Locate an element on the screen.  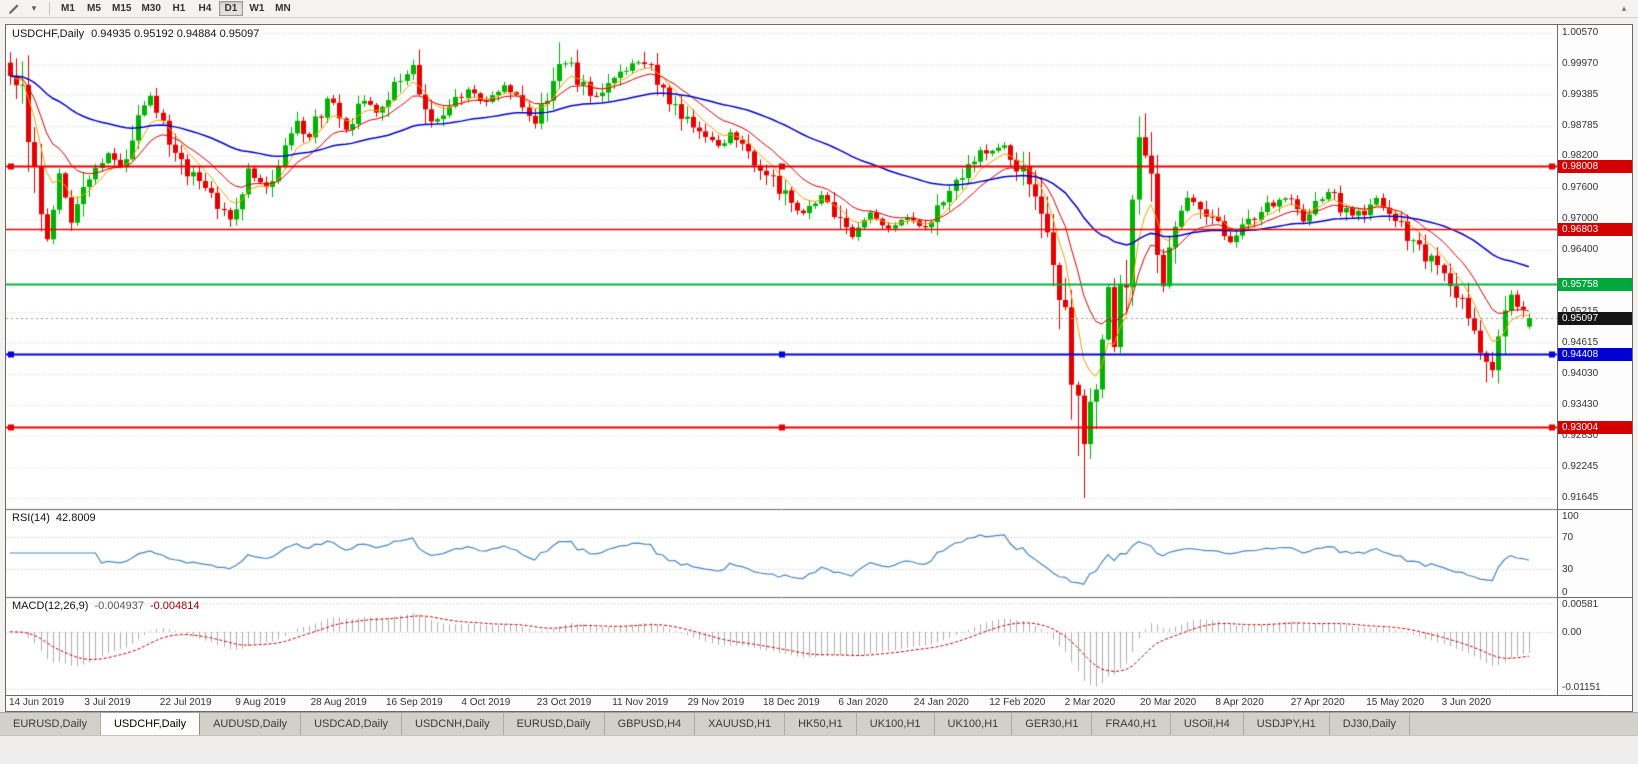
price-tick: 0.92830 is located at coordinates (1580, 436).